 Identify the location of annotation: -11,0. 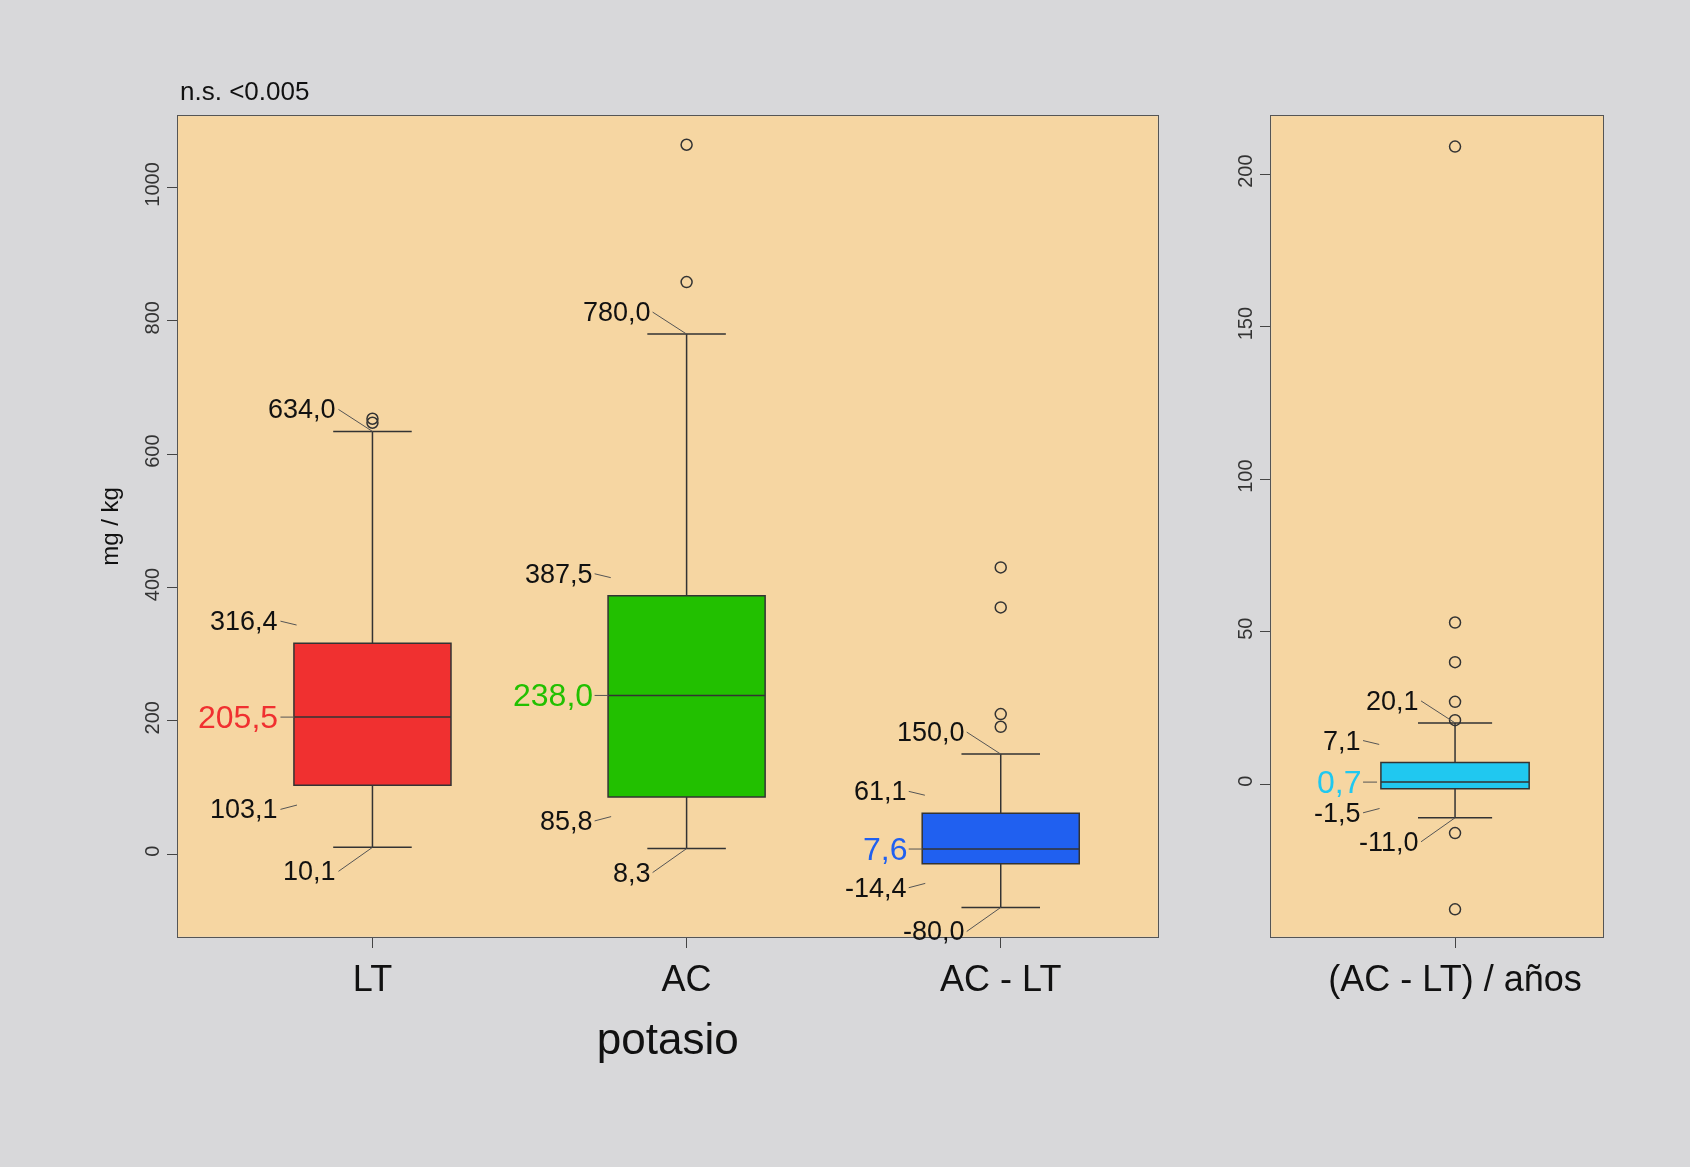
(1389, 842).